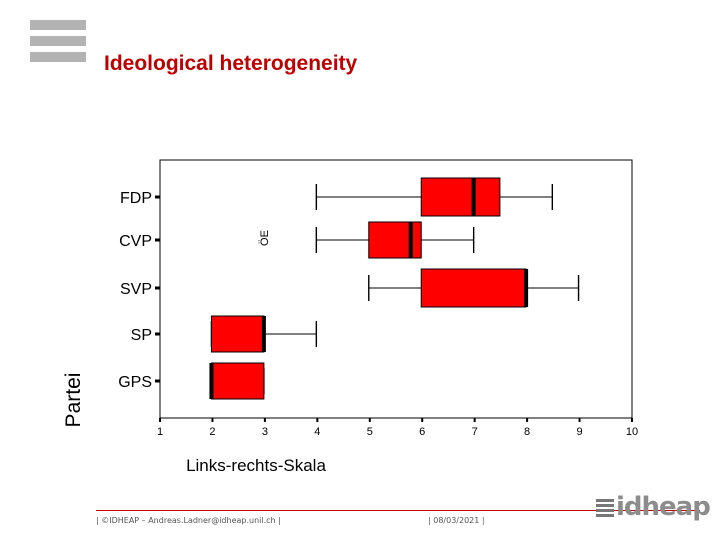  Describe the element at coordinates (317, 432) in the screenshot. I see `x-tick-label: 4` at that location.